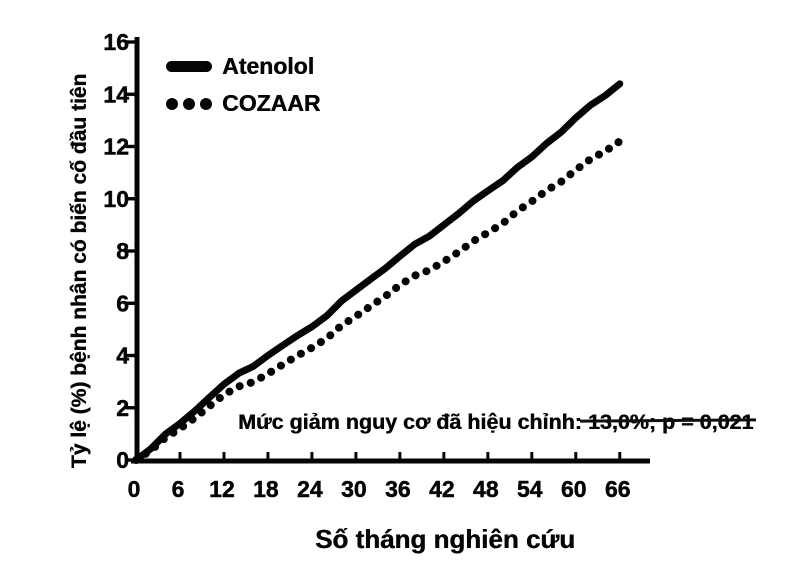 This screenshot has width=790, height=564. What do you see at coordinates (116, 42) in the screenshot?
I see `y-tick-label: 16` at bounding box center [116, 42].